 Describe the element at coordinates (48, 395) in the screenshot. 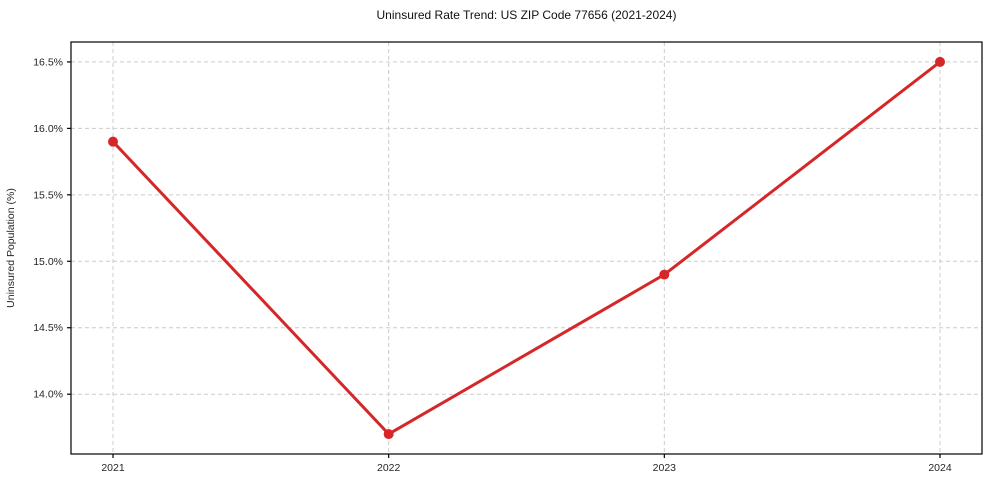

I see `y-tick-label: 14.0%` at that location.